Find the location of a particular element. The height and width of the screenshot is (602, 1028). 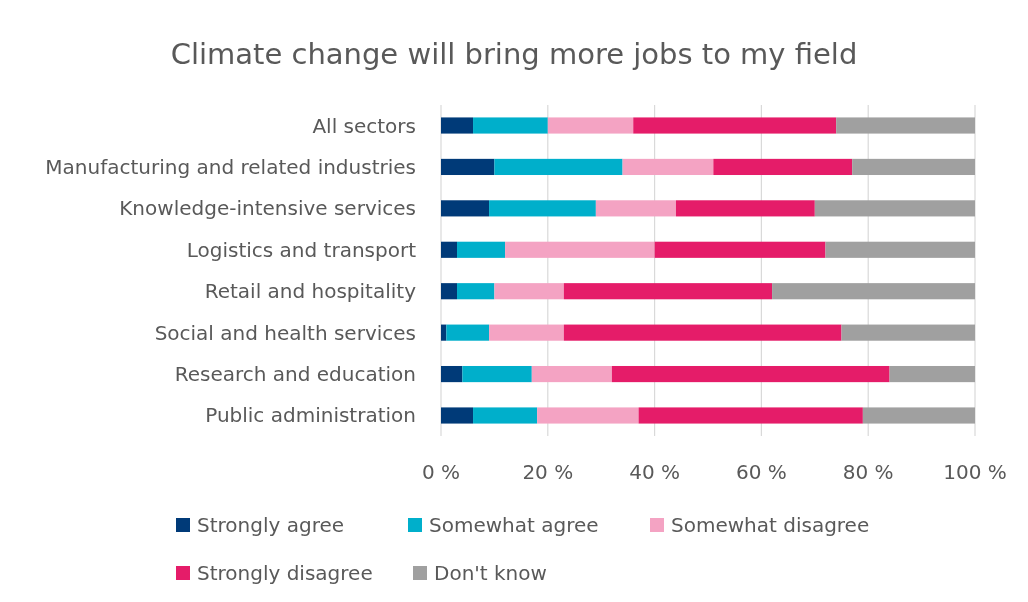

legend-label: Strongly agree is located at coordinates (271, 525).